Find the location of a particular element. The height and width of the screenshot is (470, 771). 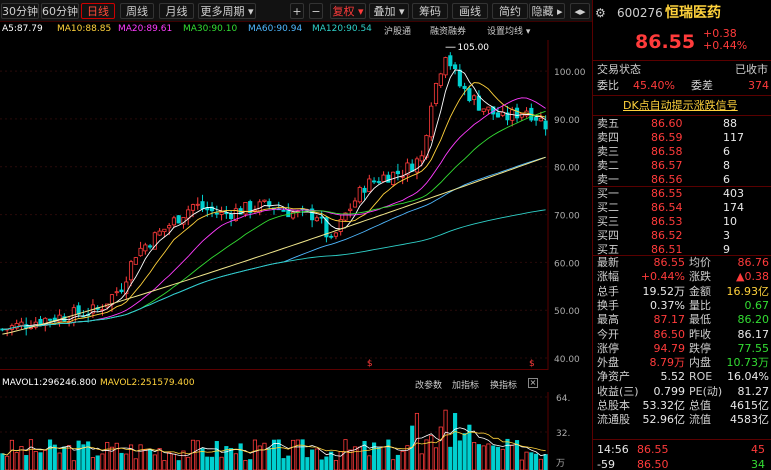

price-axis-label: 100.00 is located at coordinates (570, 73).